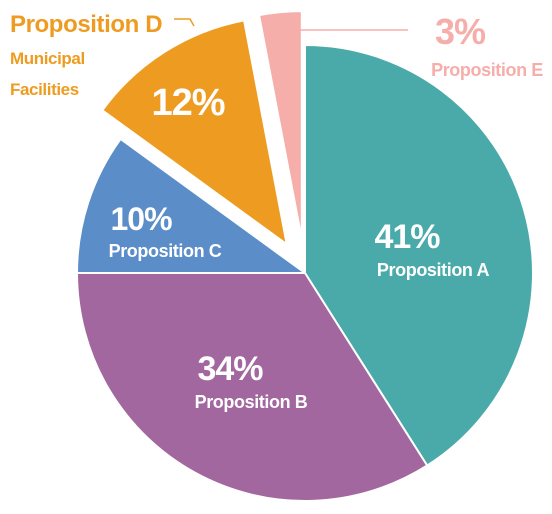 The height and width of the screenshot is (514, 552). I want to click on slice-value-label-b: 34%, so click(230, 369).